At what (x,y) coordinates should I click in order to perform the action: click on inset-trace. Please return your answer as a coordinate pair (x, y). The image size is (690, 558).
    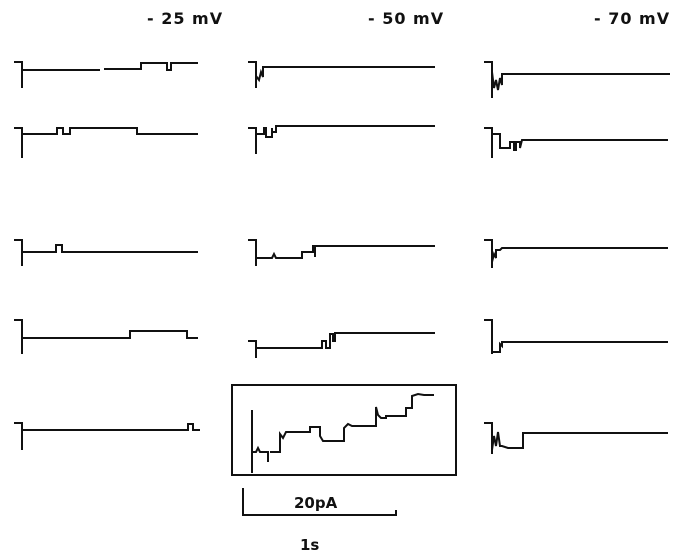
    Looking at the image, I should click on (343, 433).